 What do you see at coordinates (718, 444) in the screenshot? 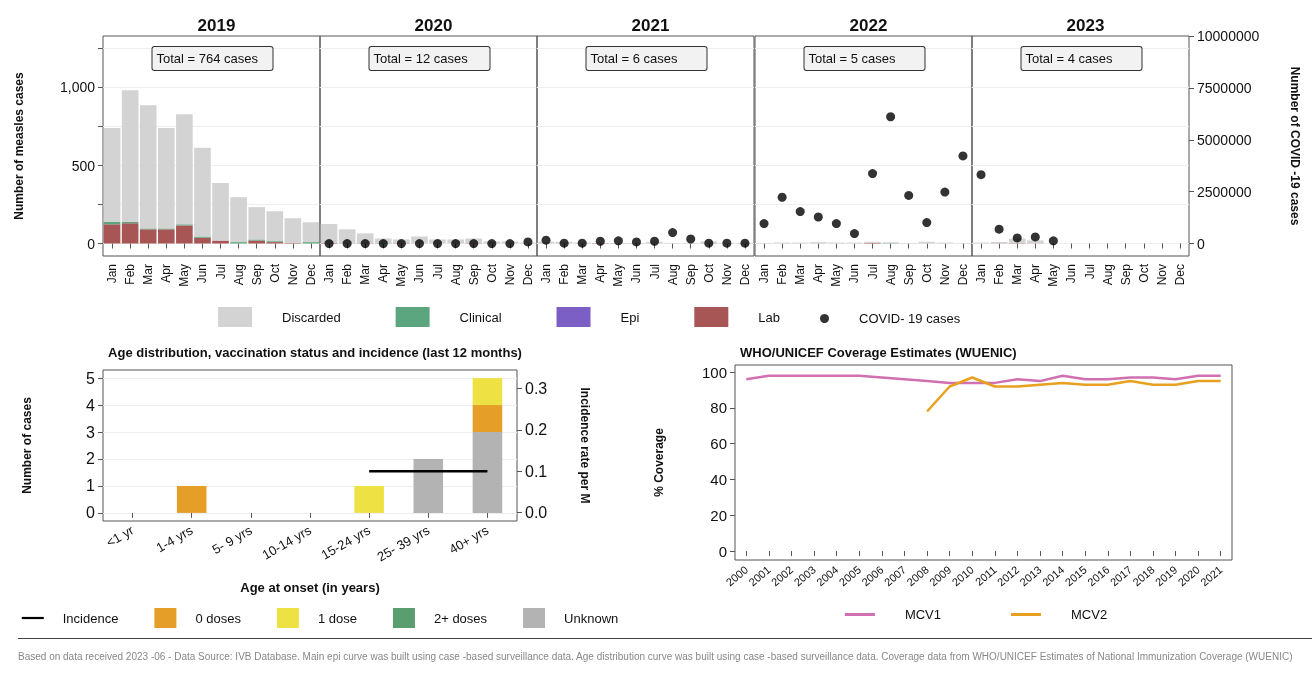
I see `y-tick-label: 60` at bounding box center [718, 444].